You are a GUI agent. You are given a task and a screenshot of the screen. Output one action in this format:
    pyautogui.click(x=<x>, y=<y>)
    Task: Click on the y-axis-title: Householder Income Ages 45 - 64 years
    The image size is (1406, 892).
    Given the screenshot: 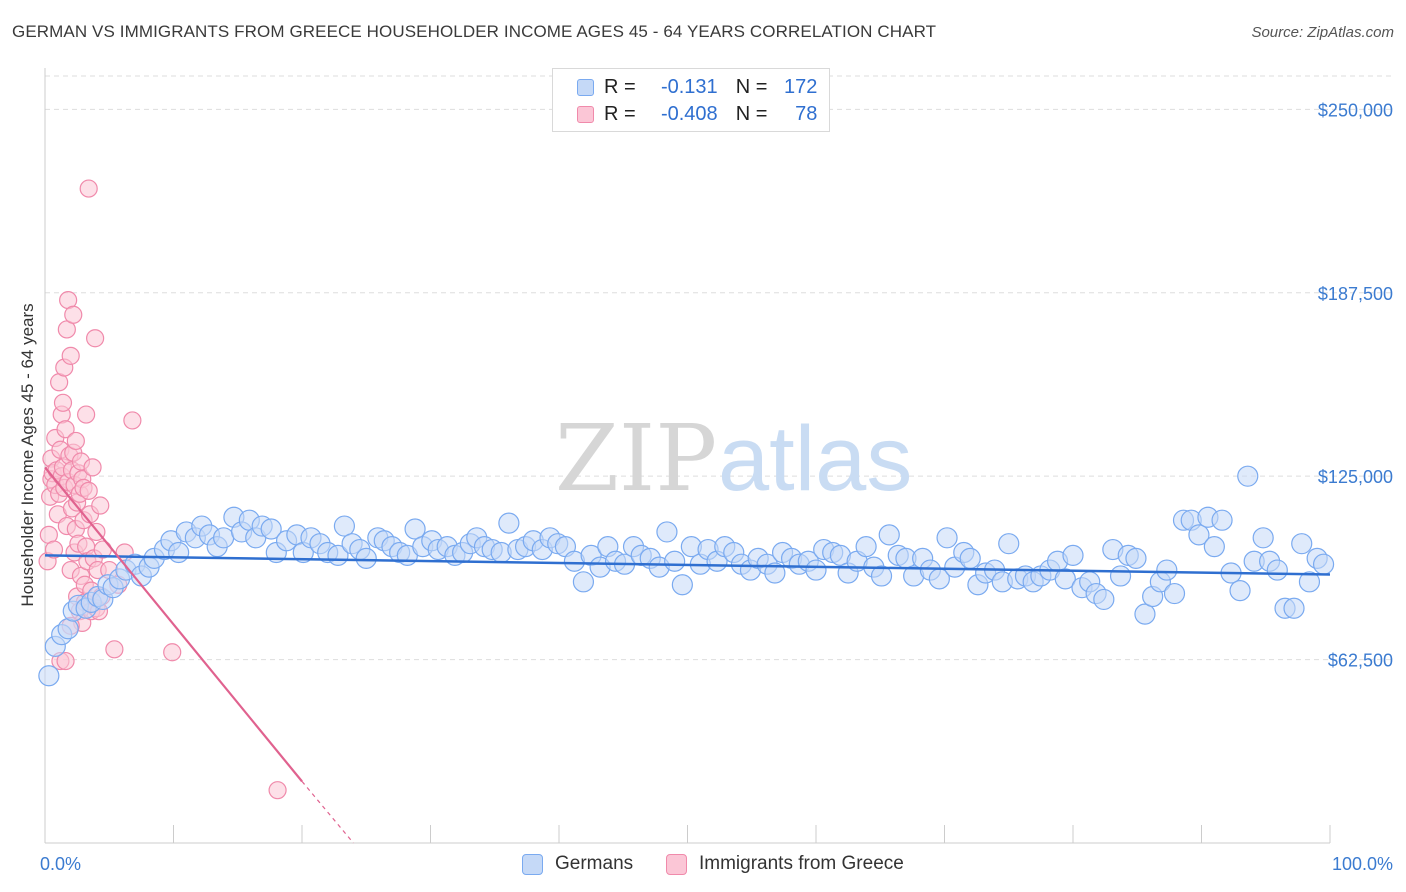 What is the action you would take?
    pyautogui.click(x=27, y=454)
    